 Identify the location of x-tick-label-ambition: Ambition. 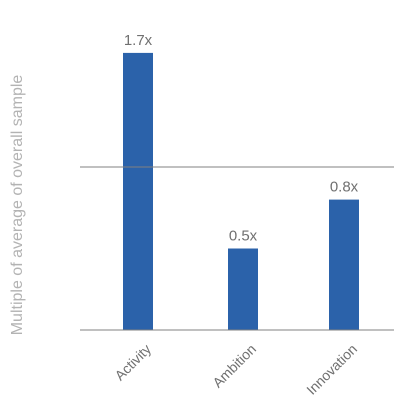
(234, 366).